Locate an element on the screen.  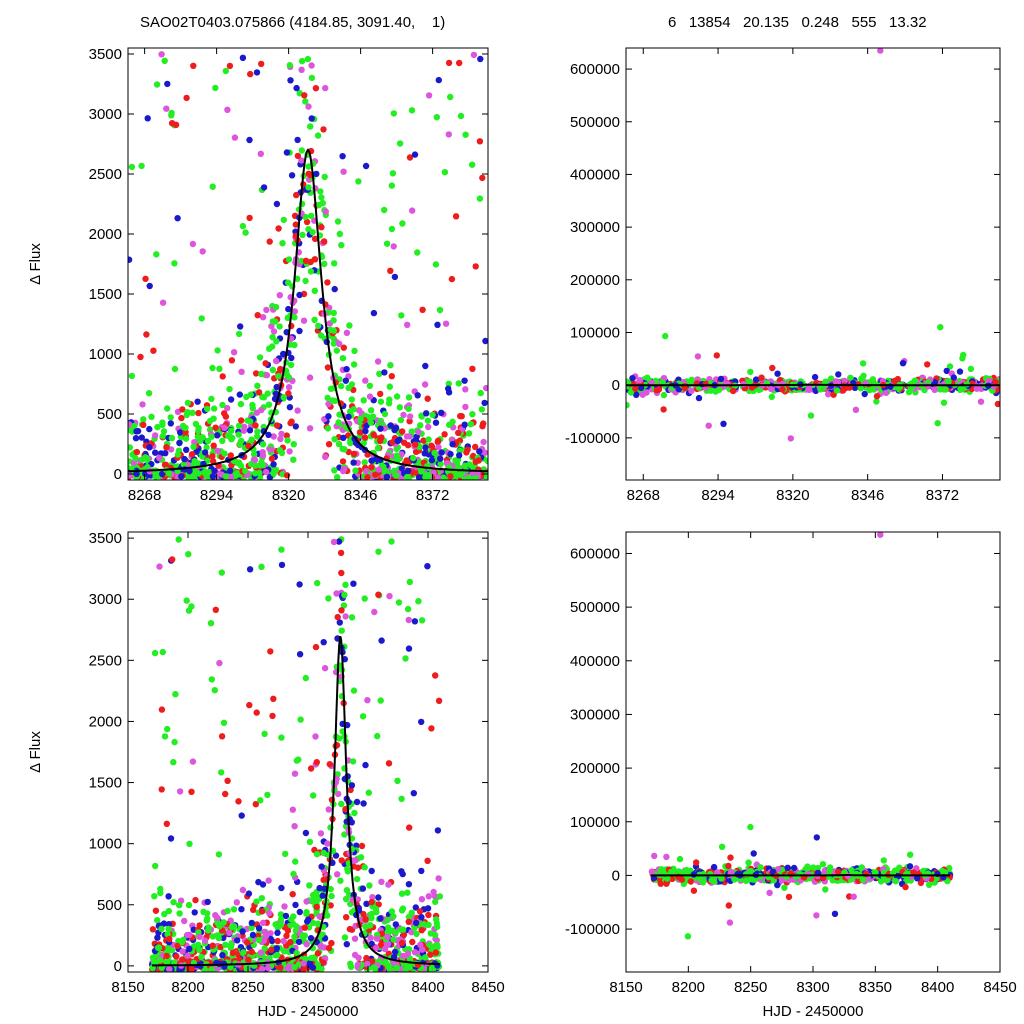
y-tick-label: 500 is located at coordinates (109, 905).